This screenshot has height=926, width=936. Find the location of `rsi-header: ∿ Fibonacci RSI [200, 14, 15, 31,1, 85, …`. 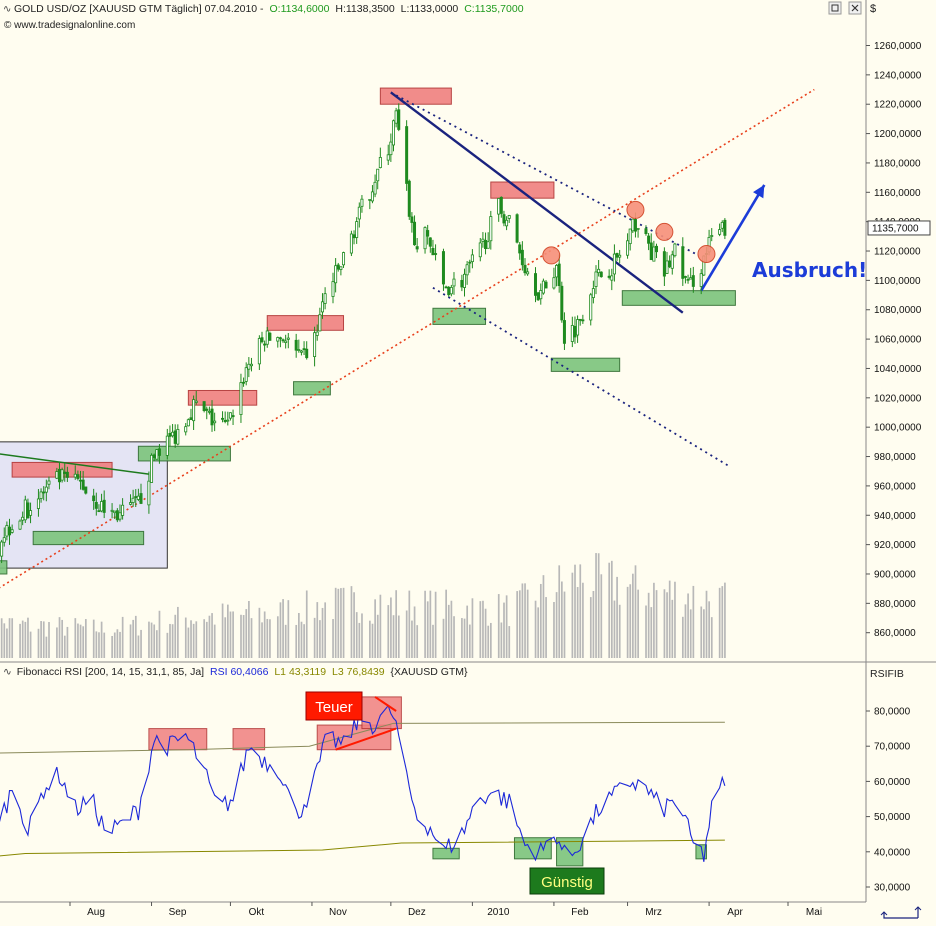

rsi-header: ∿ Fibonacci RSI [200, 14, 15, 31,1, 85, … is located at coordinates (235, 672).